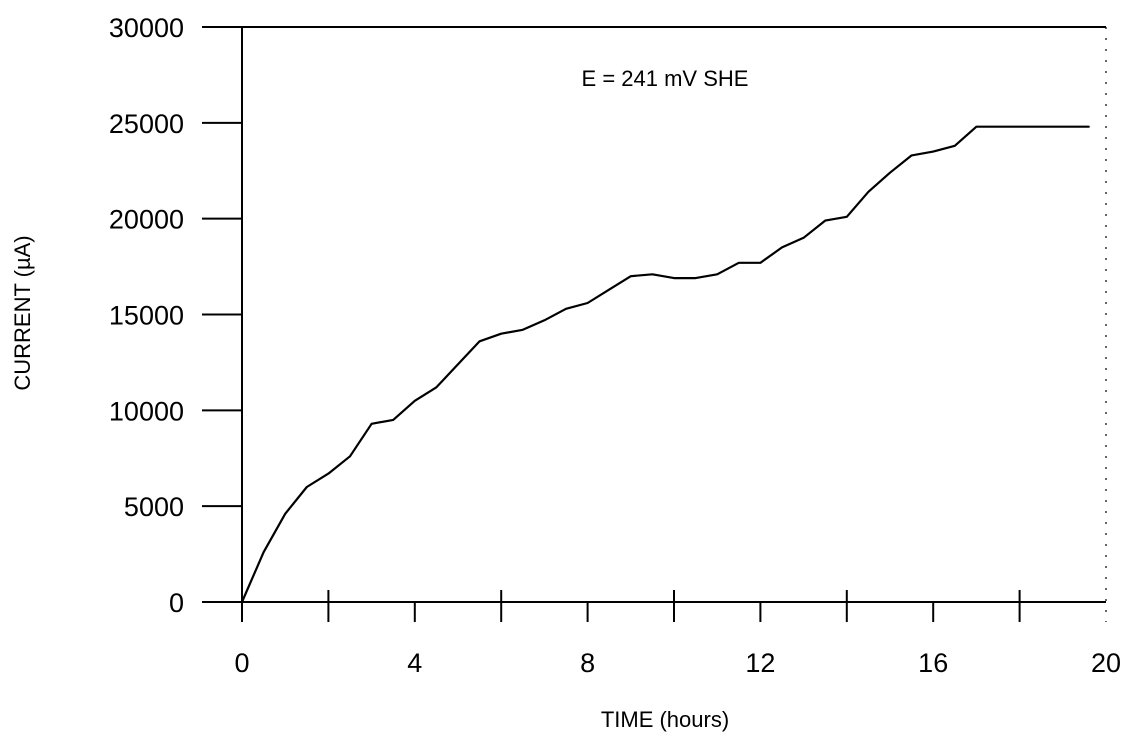 This screenshot has height=738, width=1139. I want to click on x-tick-label: 20, so click(1106, 663).